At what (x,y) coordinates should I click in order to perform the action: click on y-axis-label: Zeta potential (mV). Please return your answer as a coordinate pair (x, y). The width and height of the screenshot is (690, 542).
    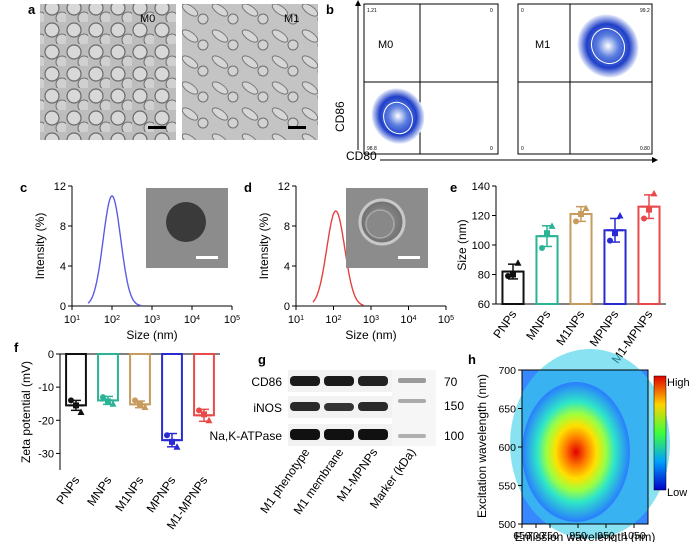
    Looking at the image, I should click on (26, 412).